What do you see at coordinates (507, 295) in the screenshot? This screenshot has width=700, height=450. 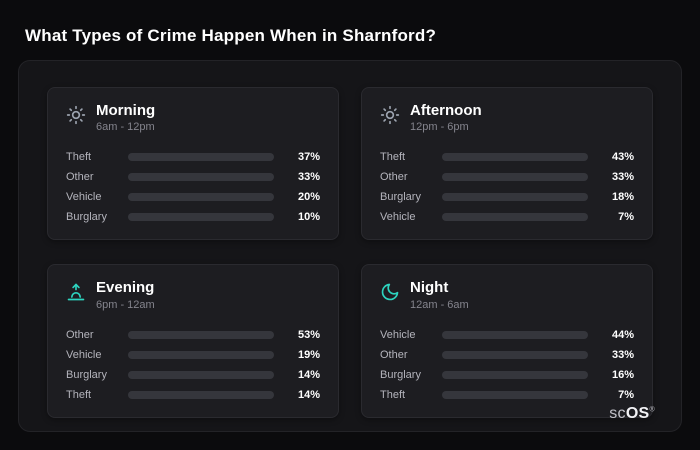 I see `card-header: Night 12am - 6am` at bounding box center [507, 295].